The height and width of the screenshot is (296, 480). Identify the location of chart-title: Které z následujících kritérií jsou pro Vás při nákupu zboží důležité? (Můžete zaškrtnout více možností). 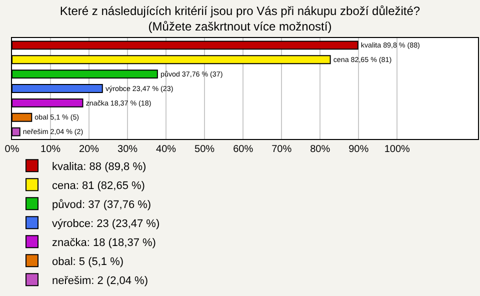
(240, 19).